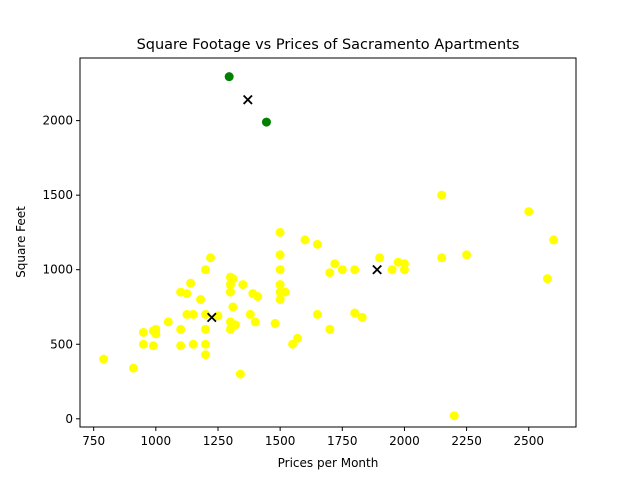 The height and width of the screenshot is (480, 640). What do you see at coordinates (404, 441) in the screenshot?
I see `x-tick-label: 2000` at bounding box center [404, 441].